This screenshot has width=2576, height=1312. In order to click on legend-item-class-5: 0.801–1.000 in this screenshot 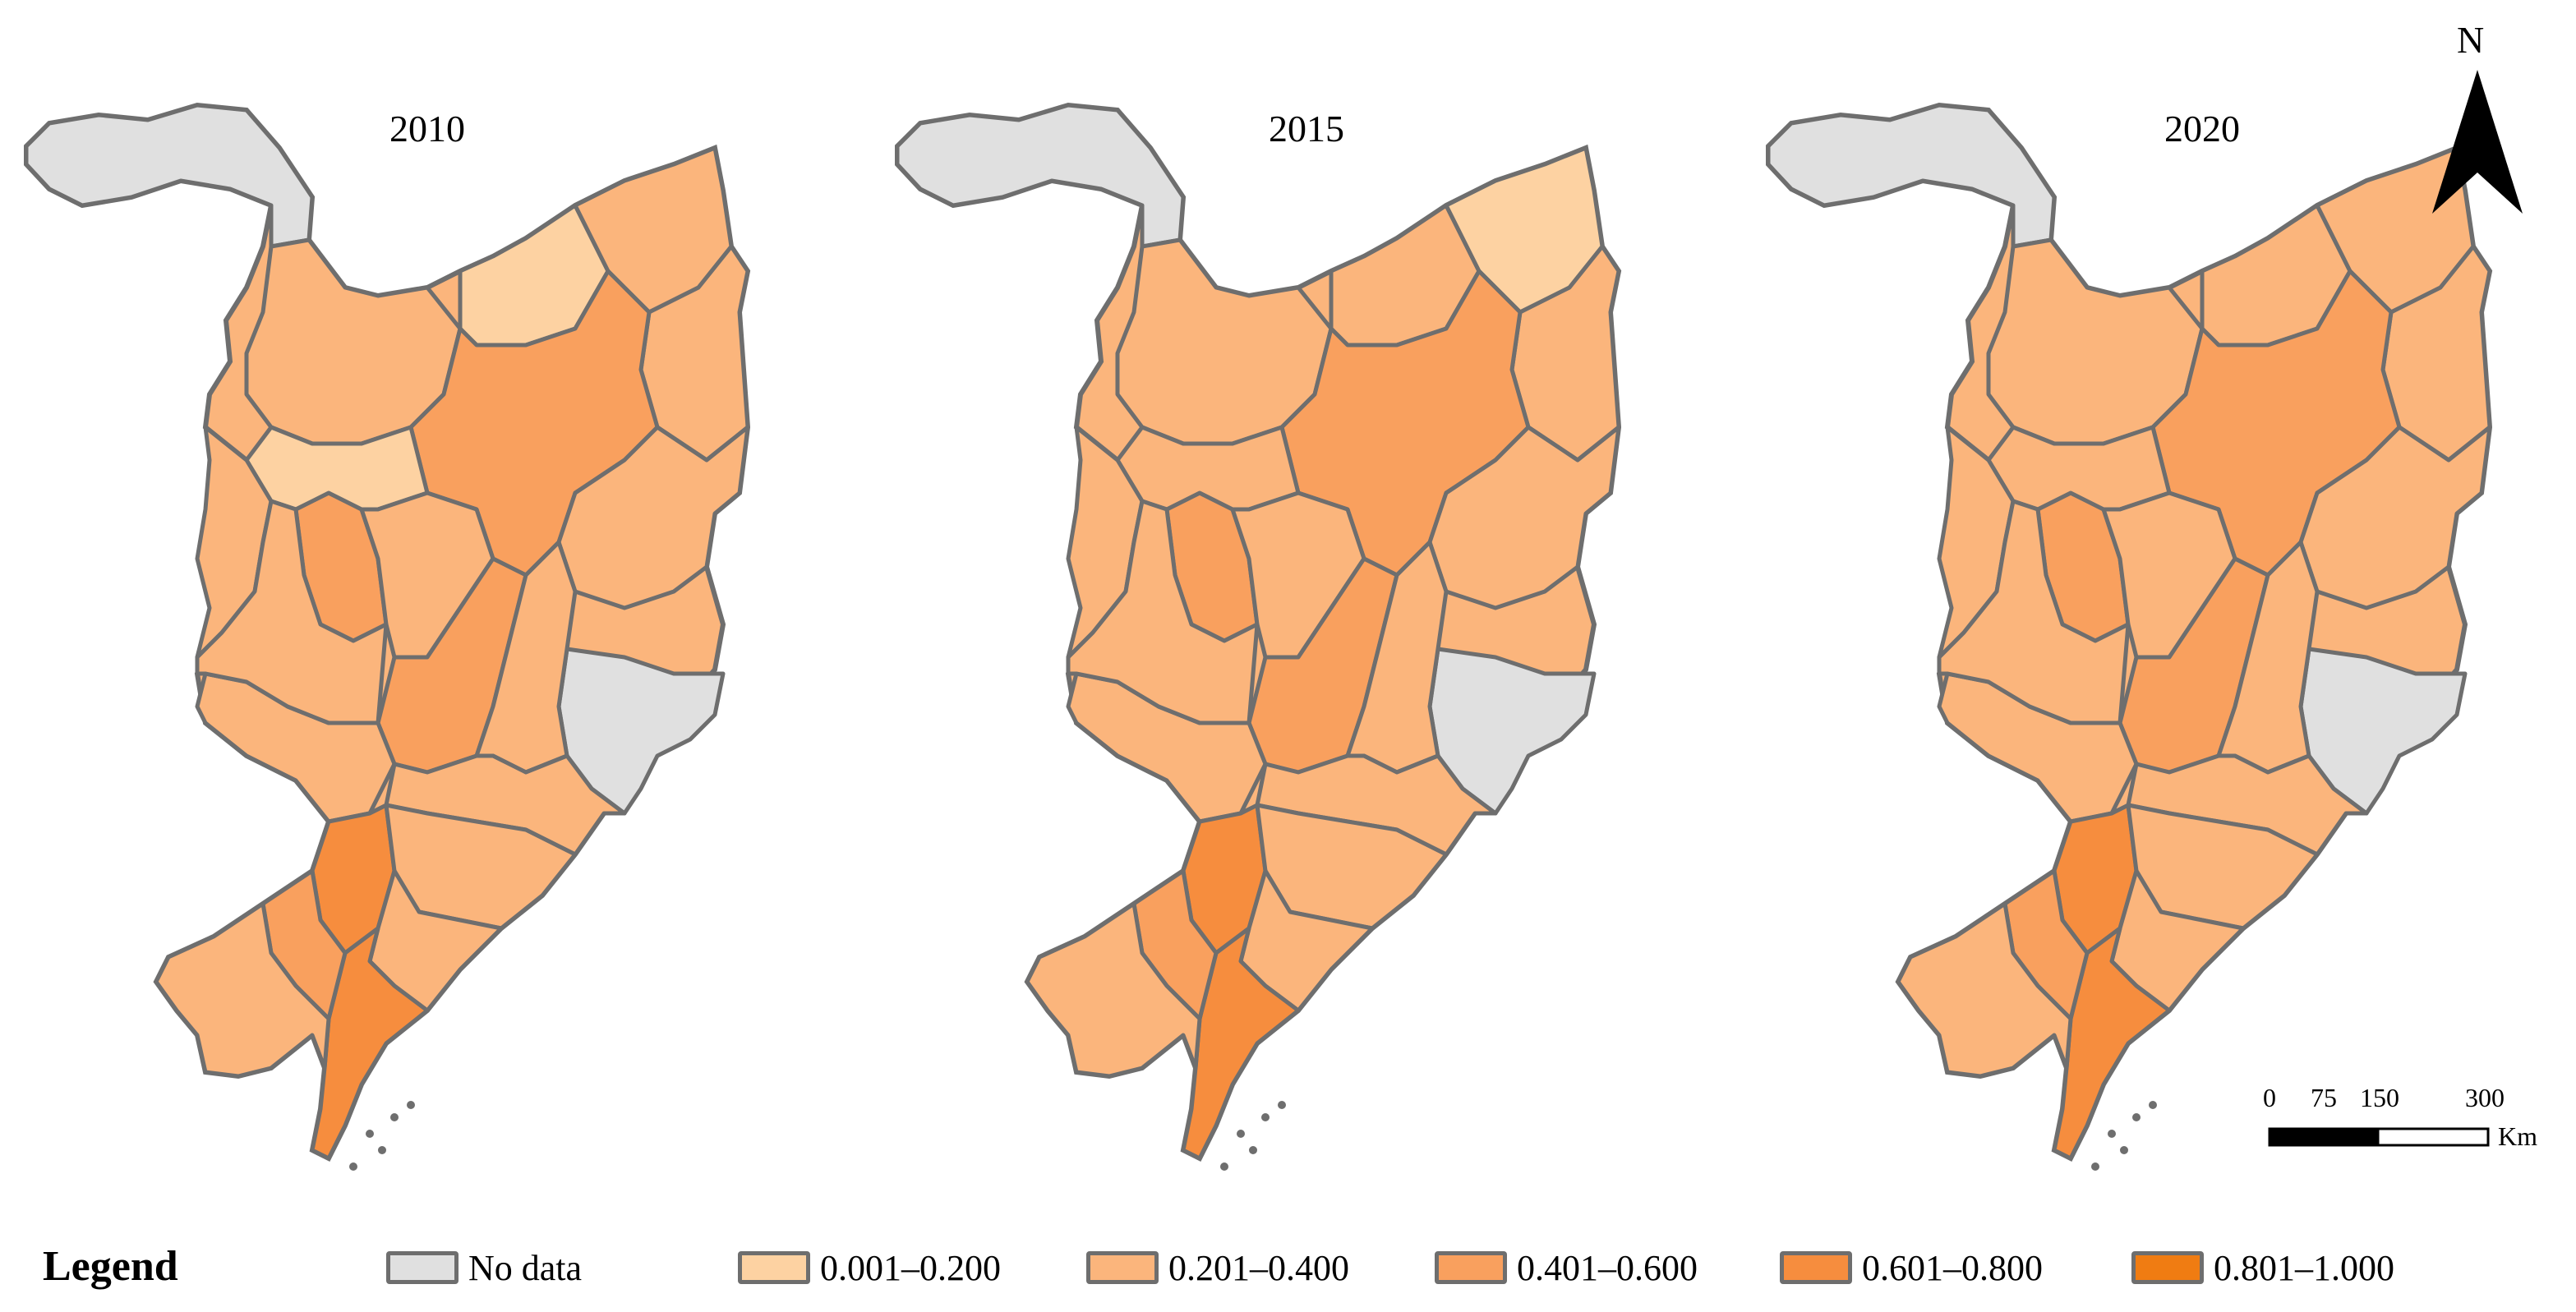, I will do `click(2262, 1267)`.